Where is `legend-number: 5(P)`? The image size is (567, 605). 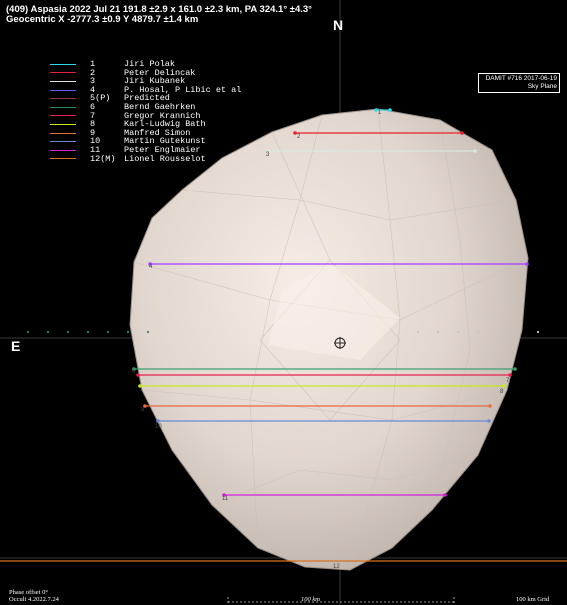 legend-number: 5(P) is located at coordinates (100, 98).